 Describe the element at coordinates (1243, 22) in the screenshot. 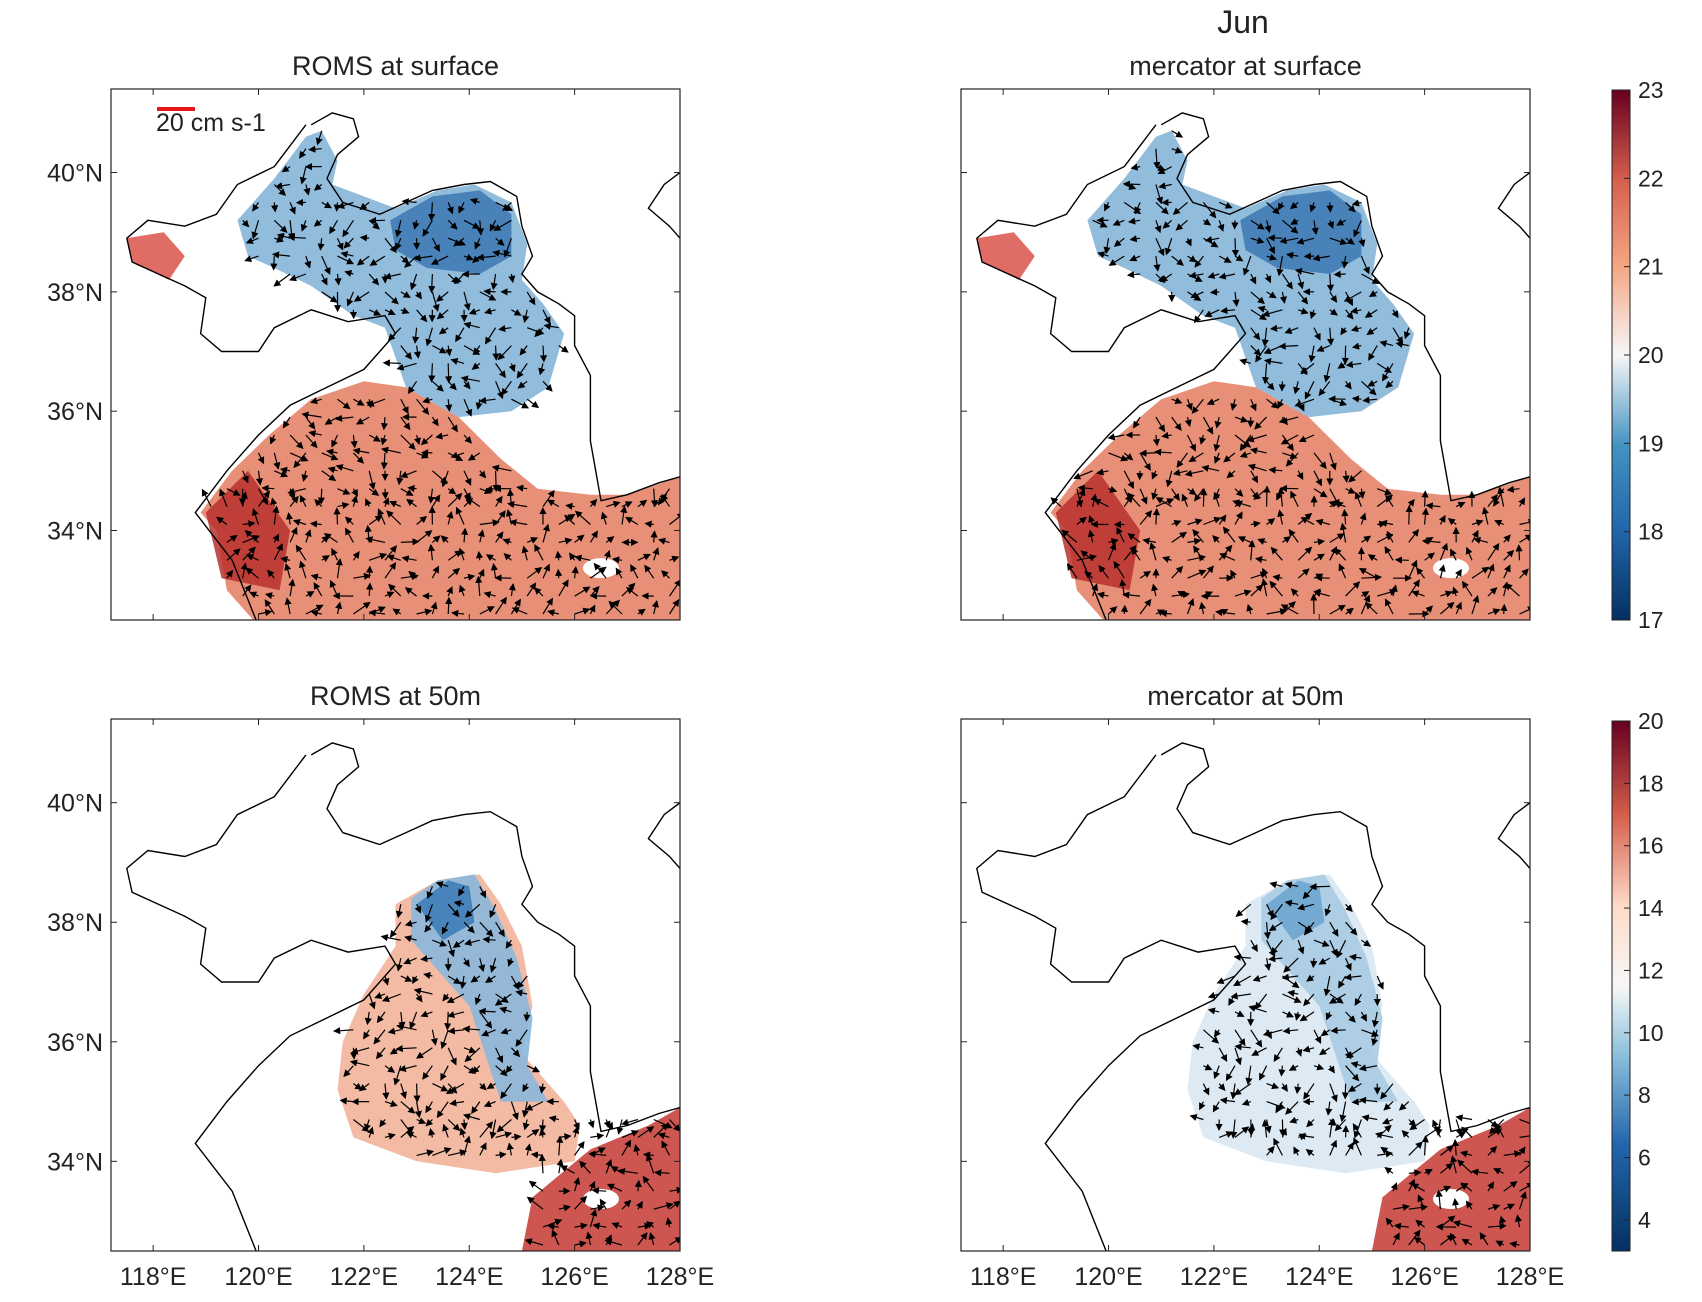

I see `figure-suptitle: Jun` at that location.